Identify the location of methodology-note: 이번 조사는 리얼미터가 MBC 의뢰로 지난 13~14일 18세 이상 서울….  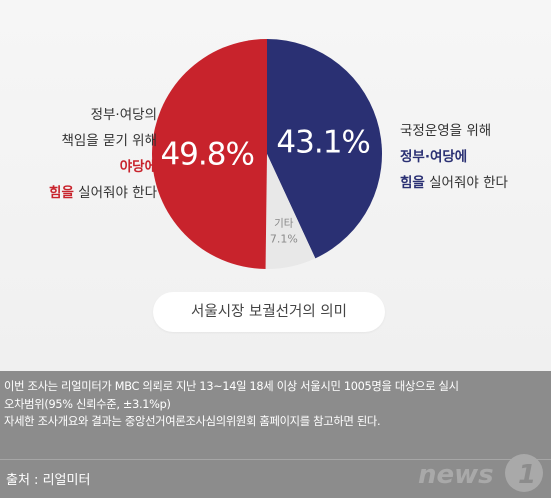
(276, 404).